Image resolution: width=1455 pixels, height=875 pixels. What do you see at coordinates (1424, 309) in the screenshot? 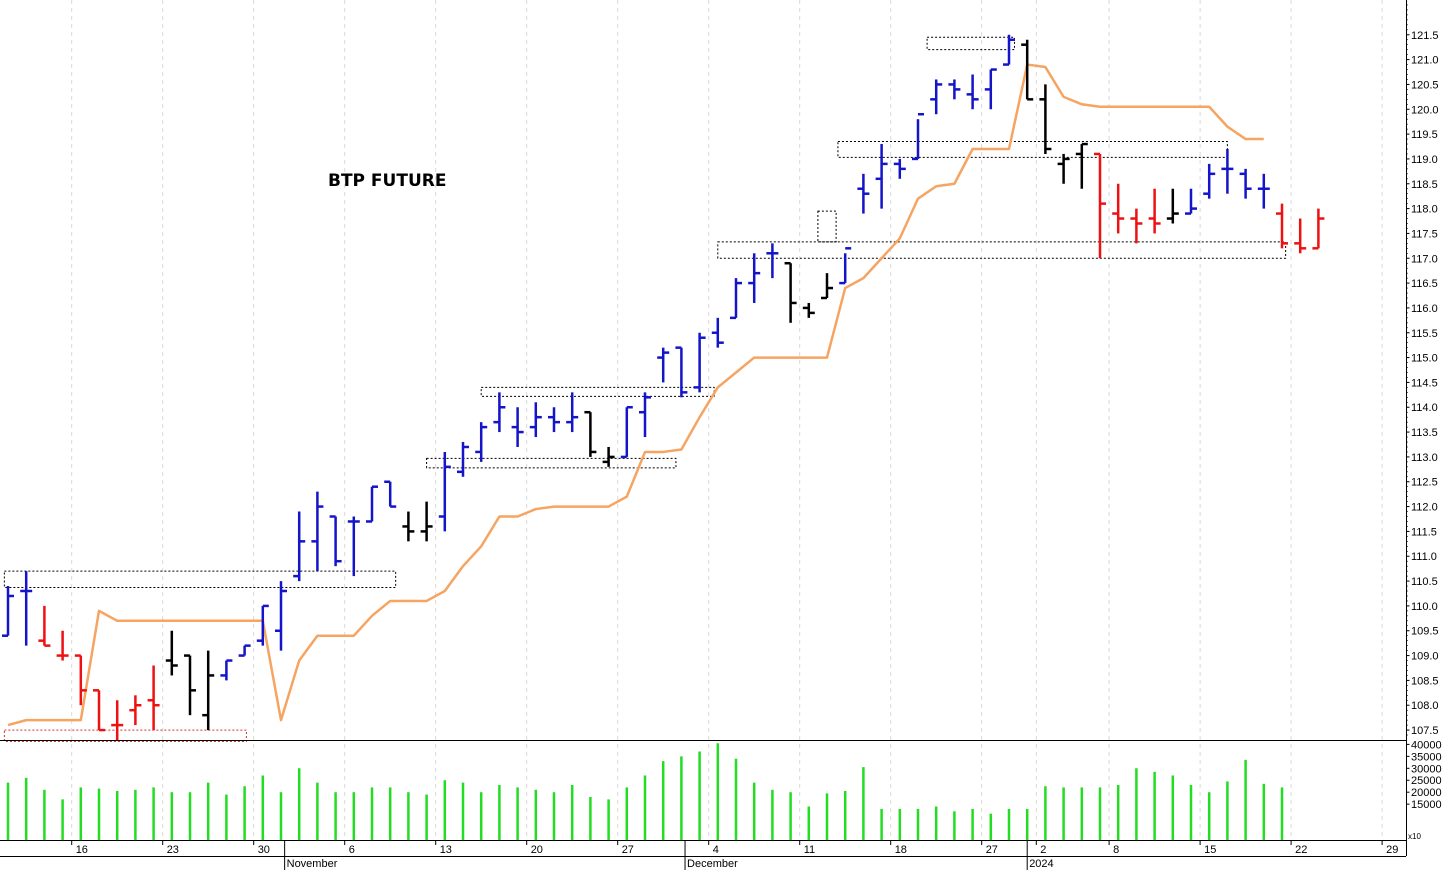
I see `price-tick-label: 116.0` at bounding box center [1424, 309].